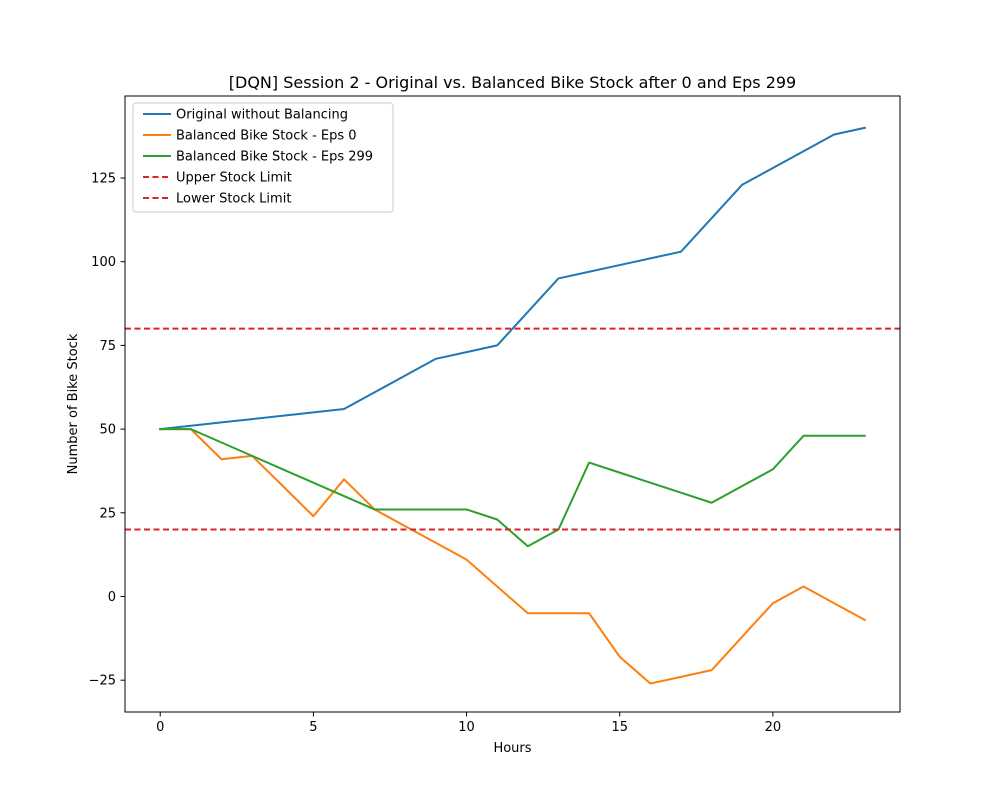 The height and width of the screenshot is (800, 1000). I want to click on x-tick-label: 0, so click(160, 727).